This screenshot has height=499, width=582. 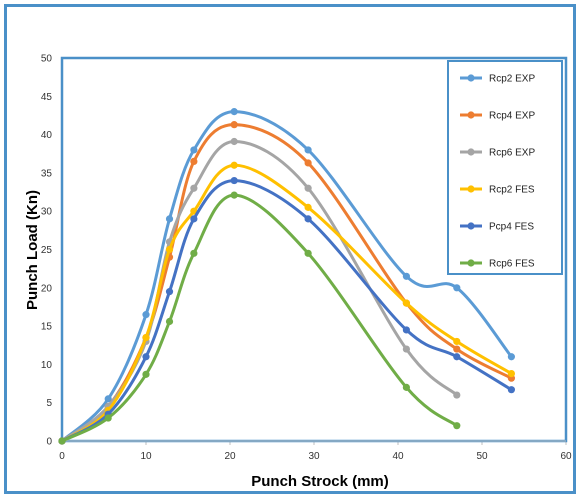 I want to click on legend-entry: Rcp6 EXP, so click(x=497, y=153).